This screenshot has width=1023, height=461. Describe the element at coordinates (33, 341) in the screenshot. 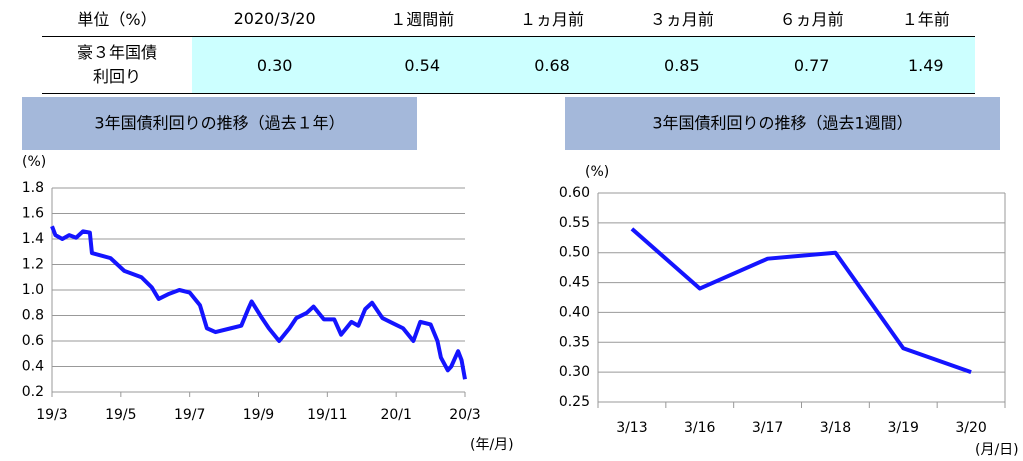

I see `y-tick-label: 0.6` at that location.